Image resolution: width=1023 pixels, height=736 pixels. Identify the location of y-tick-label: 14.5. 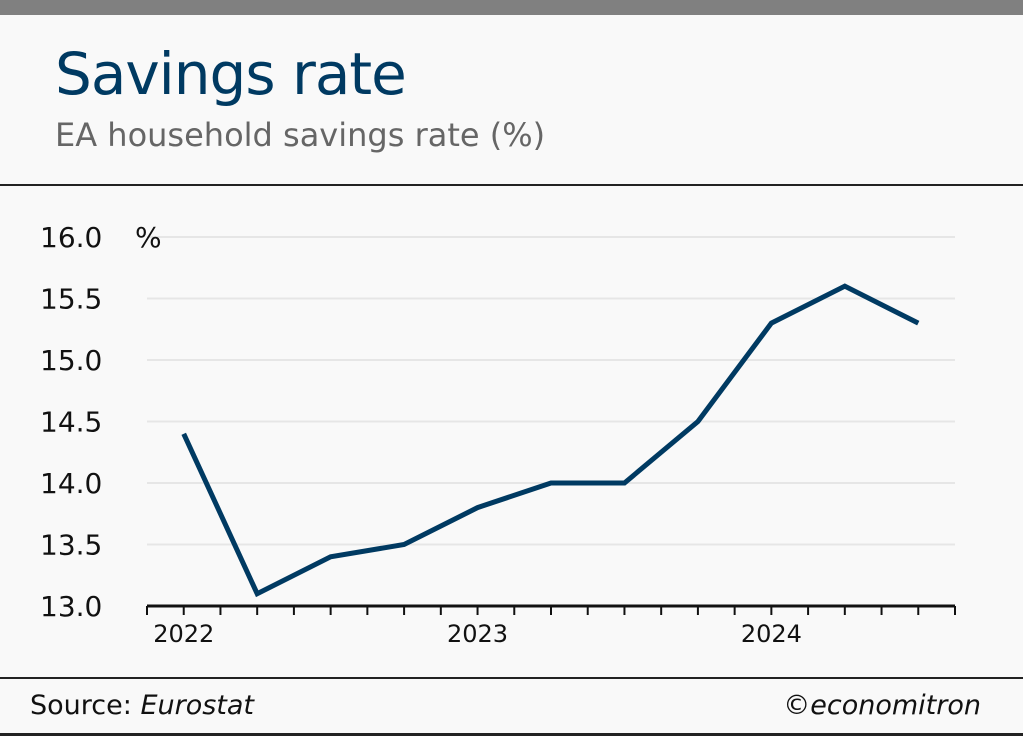
(71, 422).